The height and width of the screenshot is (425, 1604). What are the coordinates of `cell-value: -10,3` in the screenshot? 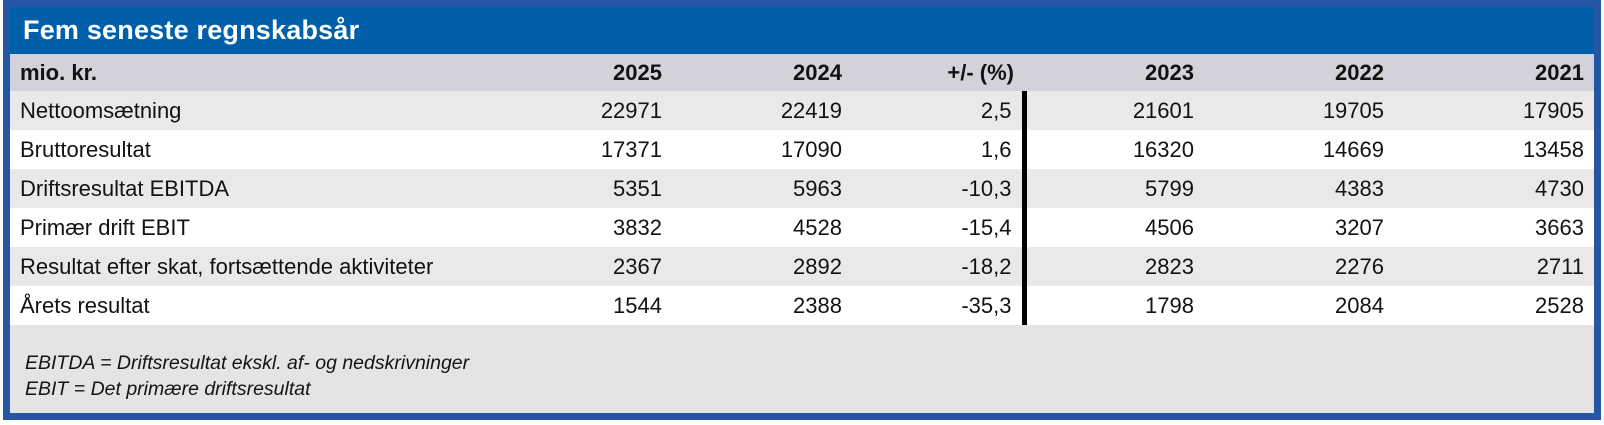 It's located at (939, 188).